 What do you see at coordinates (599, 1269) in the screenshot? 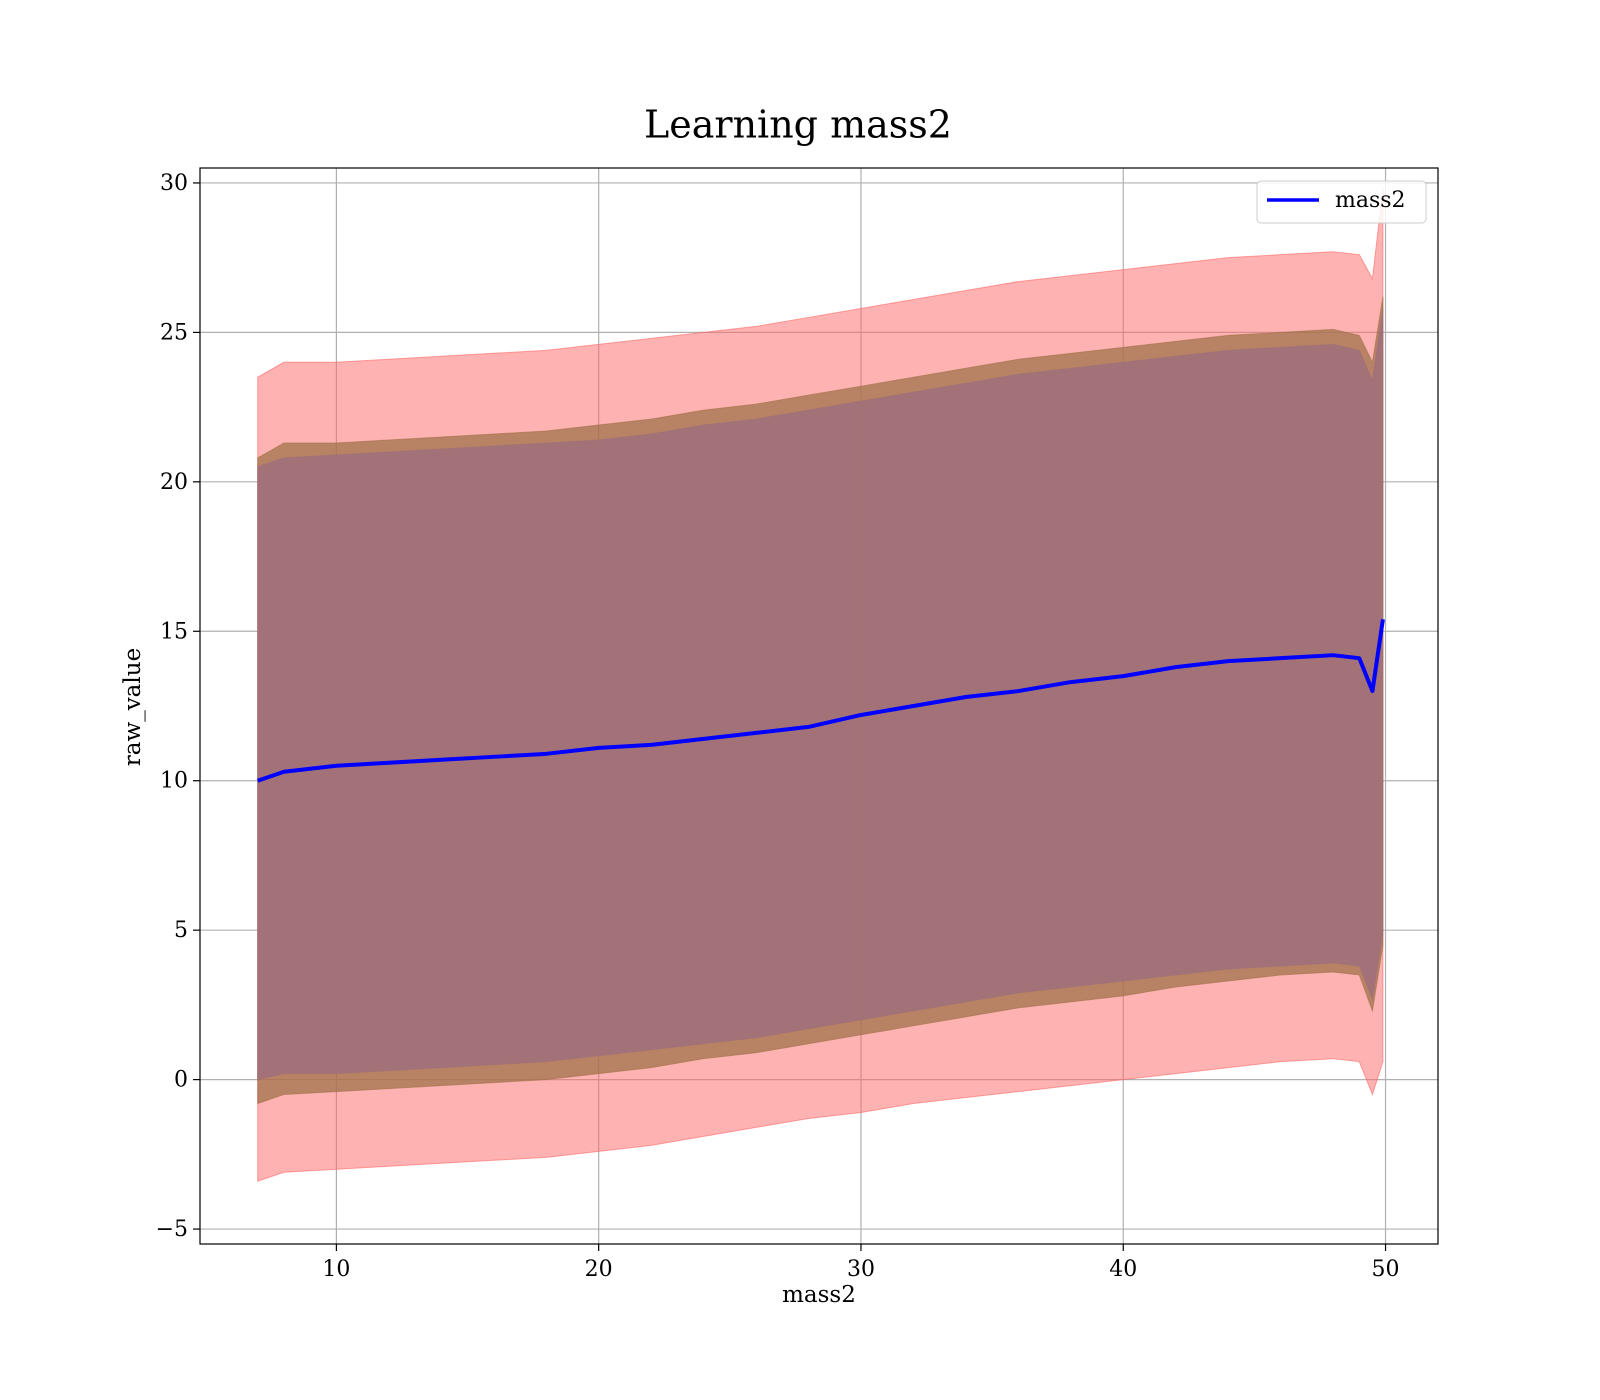
I see `x-tick-label: 20` at bounding box center [599, 1269].